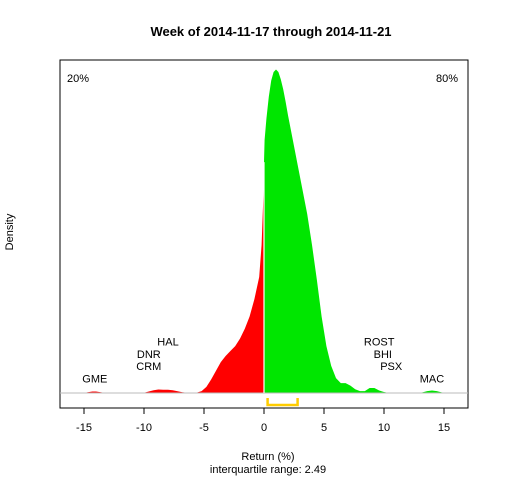 Image resolution: width=512 pixels, height=480 pixels. I want to click on annotation-mac: MAC, so click(432, 380).